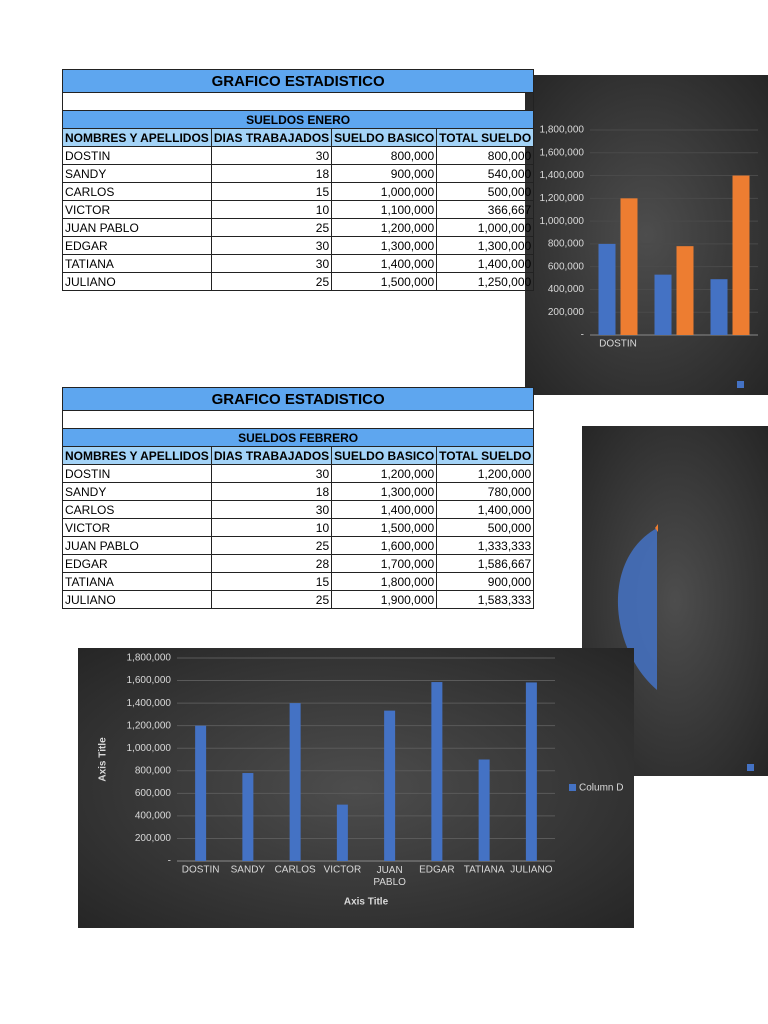 This screenshot has height=1024, width=768. I want to click on table-cell: 28, so click(271, 563).